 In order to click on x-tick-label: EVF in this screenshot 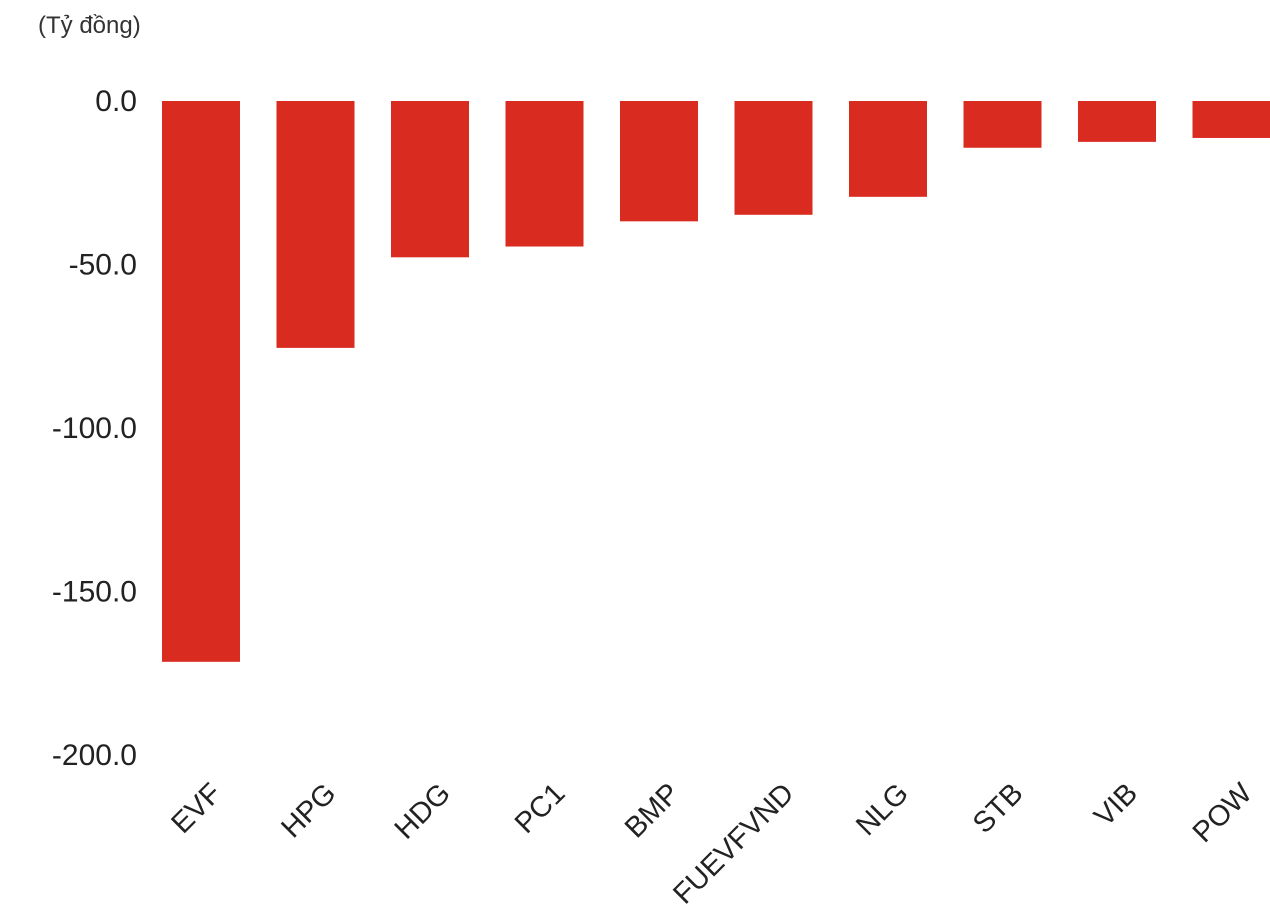, I will do `click(196, 808)`.